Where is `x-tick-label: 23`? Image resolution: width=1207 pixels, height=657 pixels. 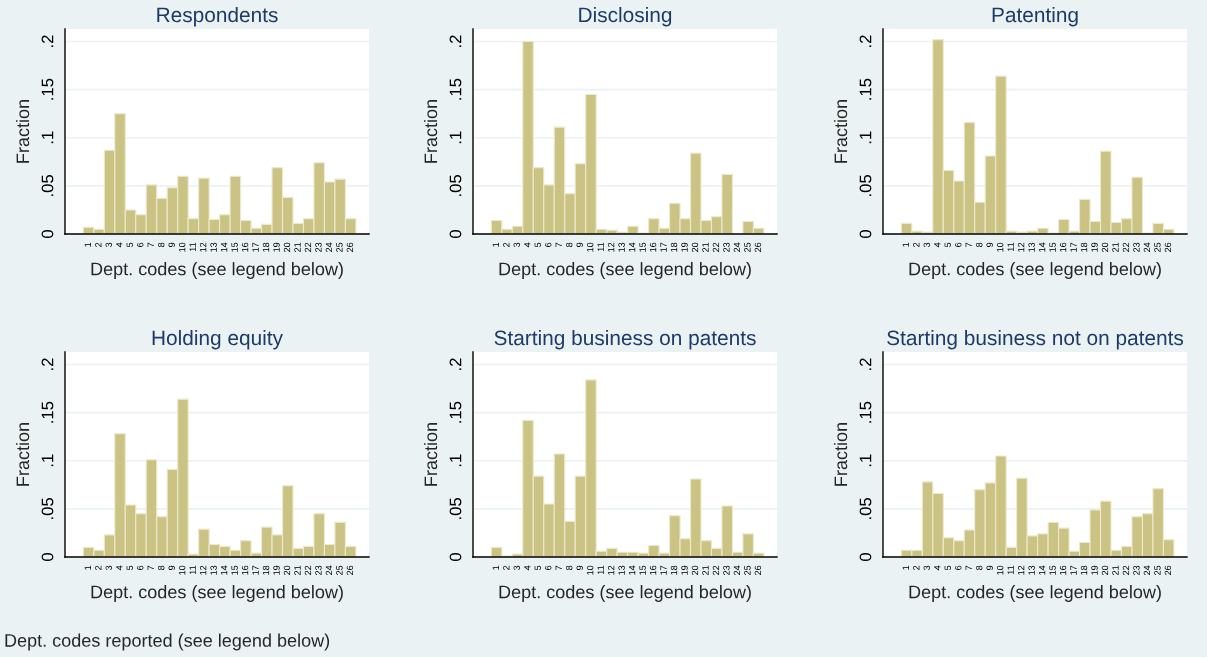
x-tick-label: 23 is located at coordinates (1136, 247).